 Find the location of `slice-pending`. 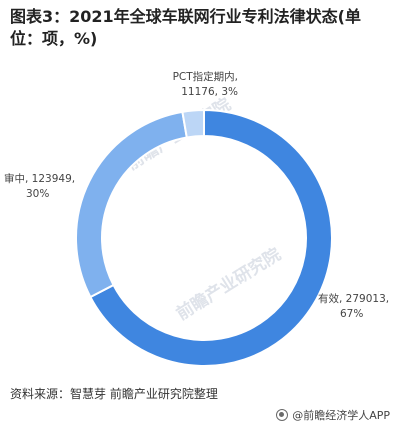

slice-pending is located at coordinates (131, 204).